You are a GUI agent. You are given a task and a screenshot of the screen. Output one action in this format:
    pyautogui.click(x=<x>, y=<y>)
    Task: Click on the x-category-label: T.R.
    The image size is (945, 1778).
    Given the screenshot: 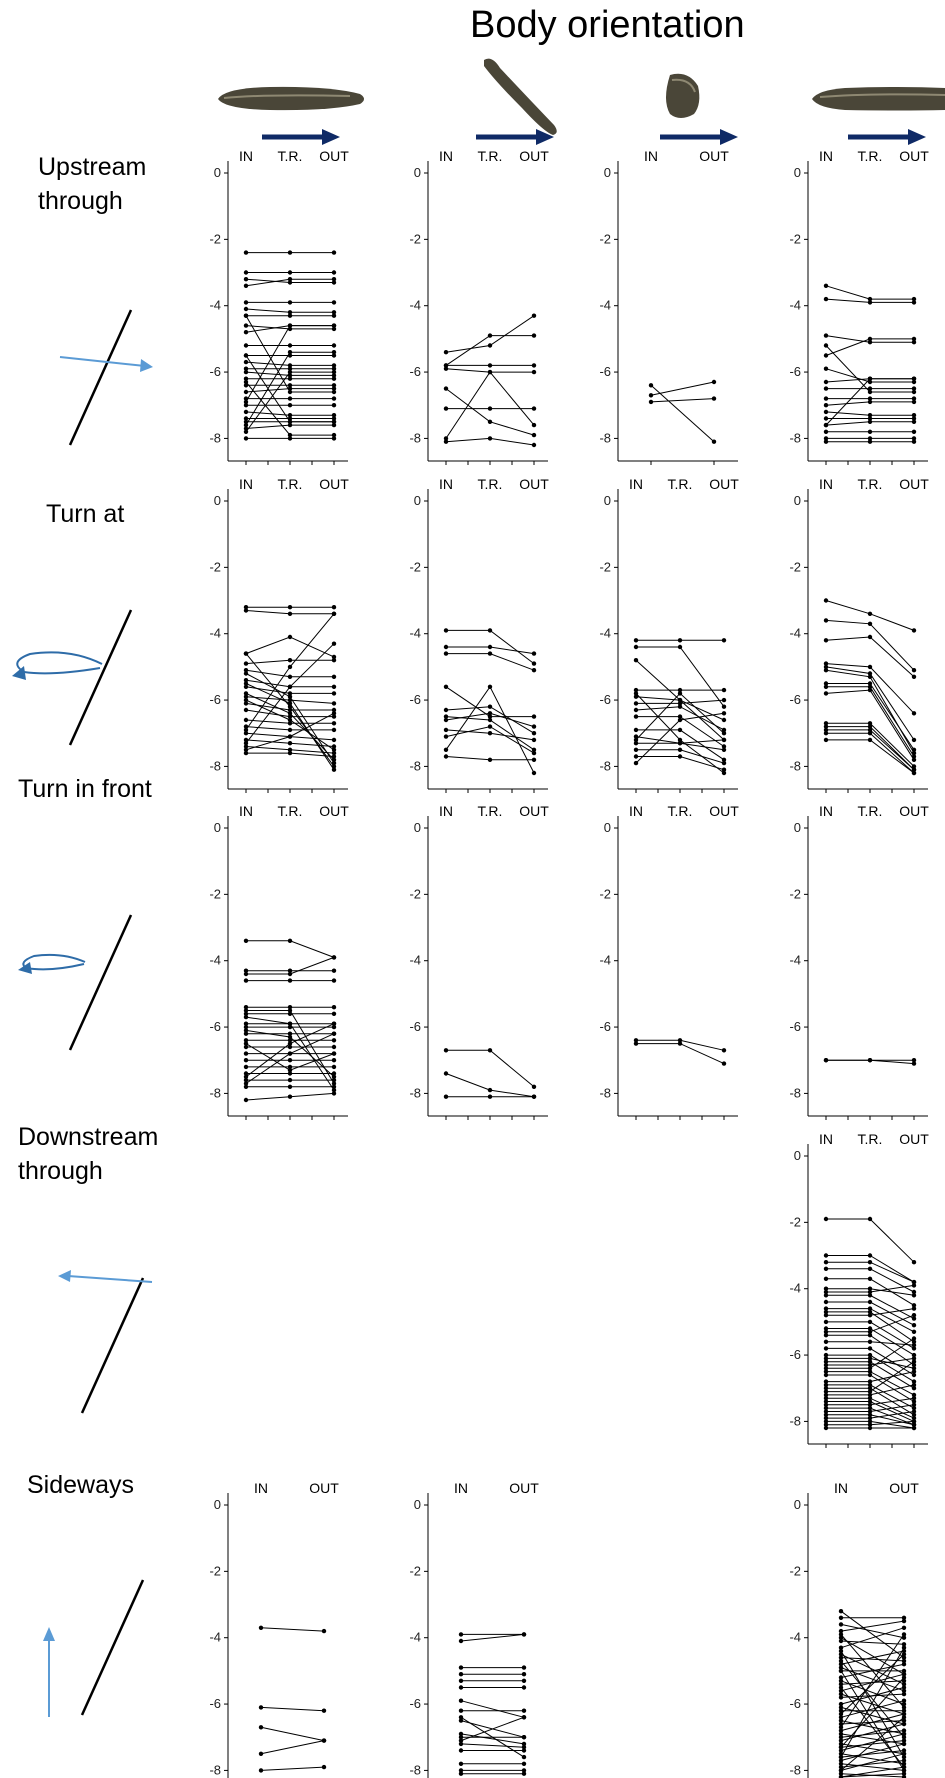 What is the action you would take?
    pyautogui.click(x=490, y=484)
    